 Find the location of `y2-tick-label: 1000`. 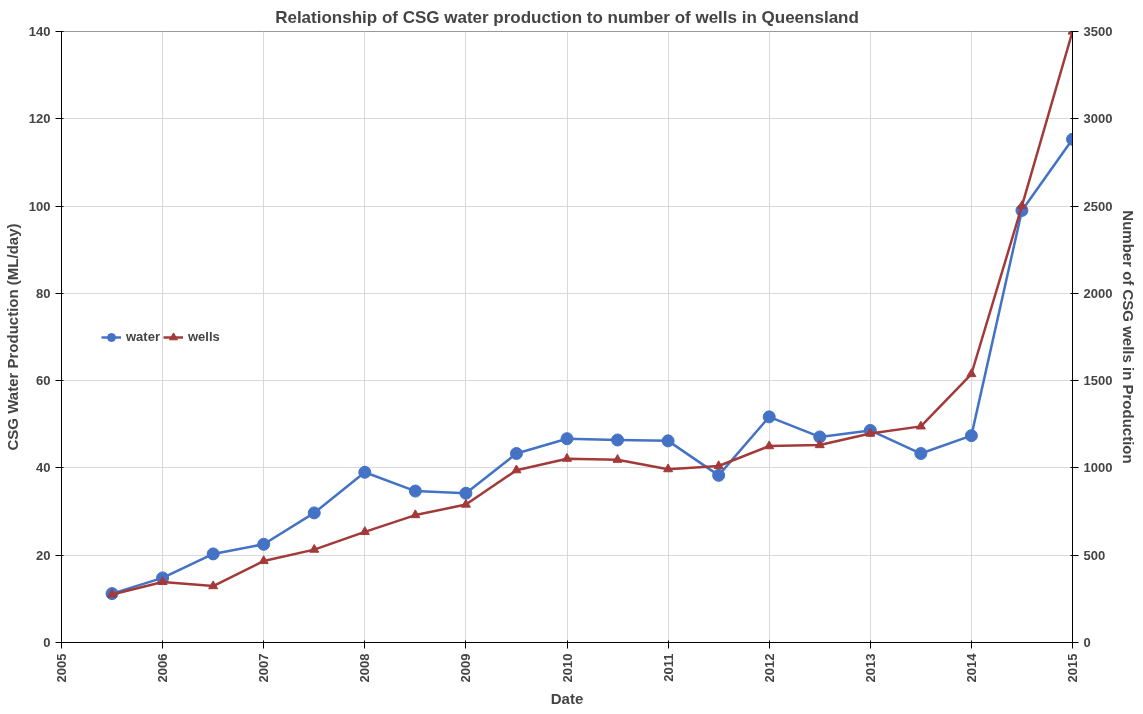

y2-tick-label: 1000 is located at coordinates (1098, 468).